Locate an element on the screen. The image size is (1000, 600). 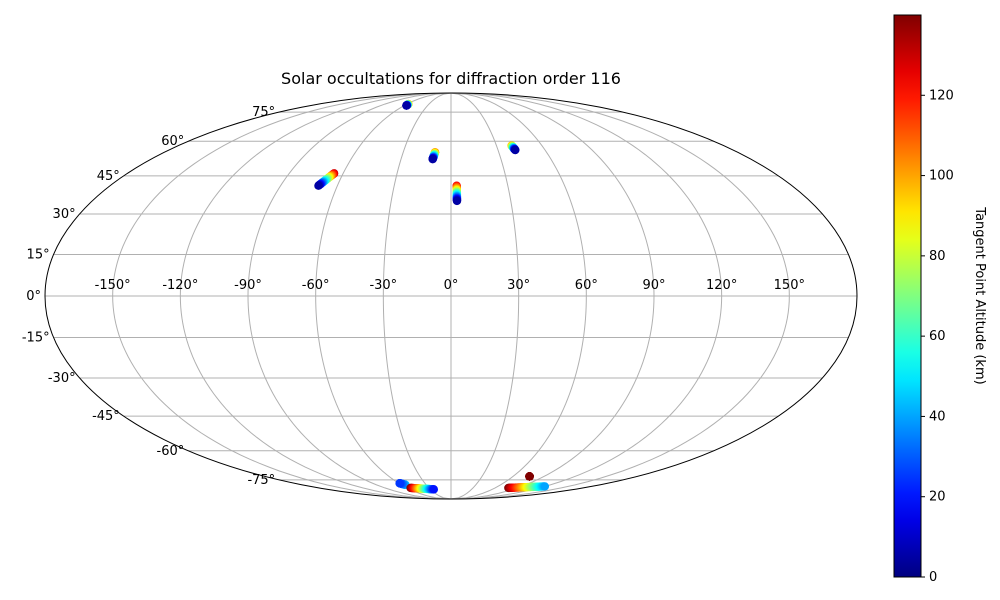
colorbar-tick-label: 80 is located at coordinates (937, 256).